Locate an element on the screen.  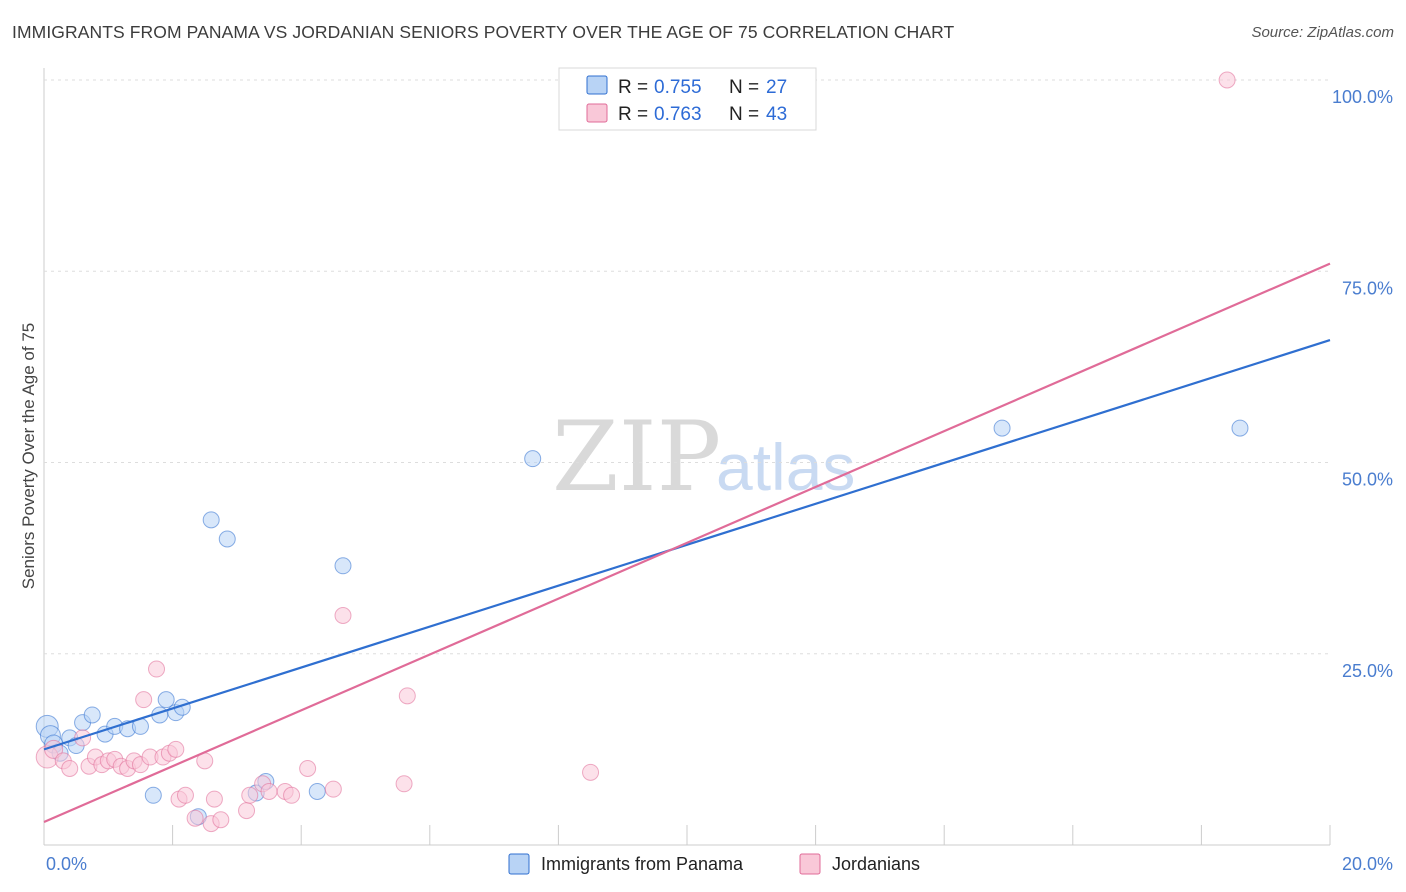
legend-label-panama: Immigrants from Panama is located at coordinates (642, 864).